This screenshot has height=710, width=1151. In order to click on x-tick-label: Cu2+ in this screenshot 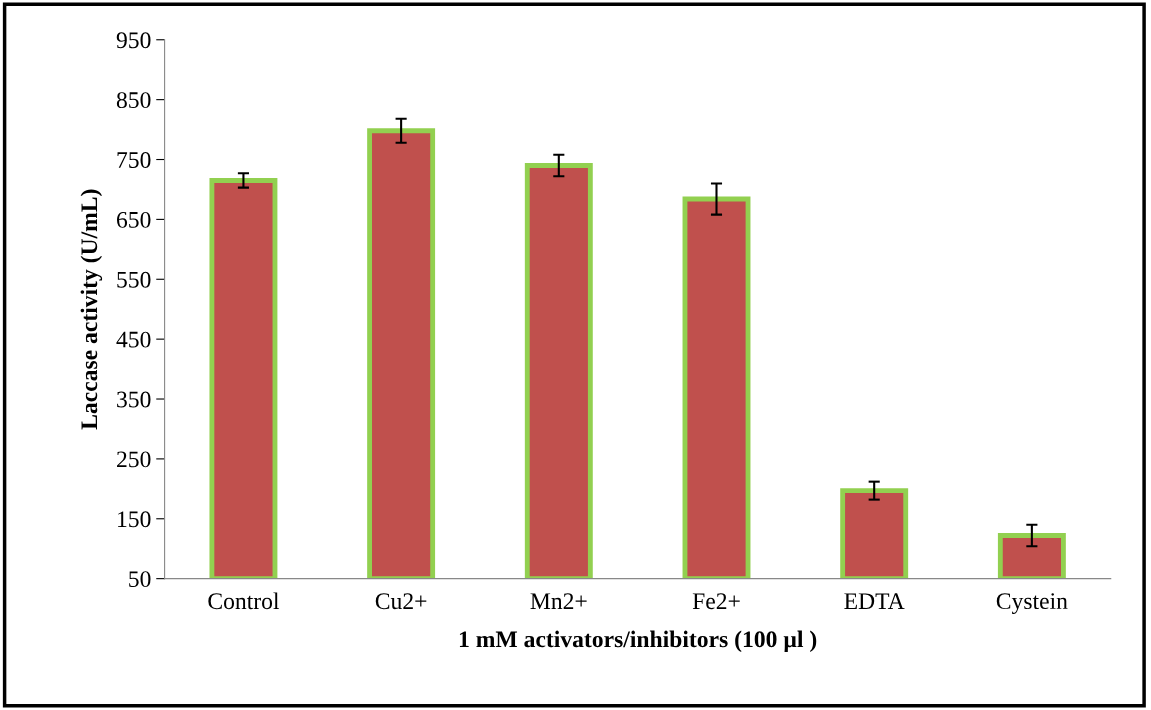, I will do `click(401, 601)`.